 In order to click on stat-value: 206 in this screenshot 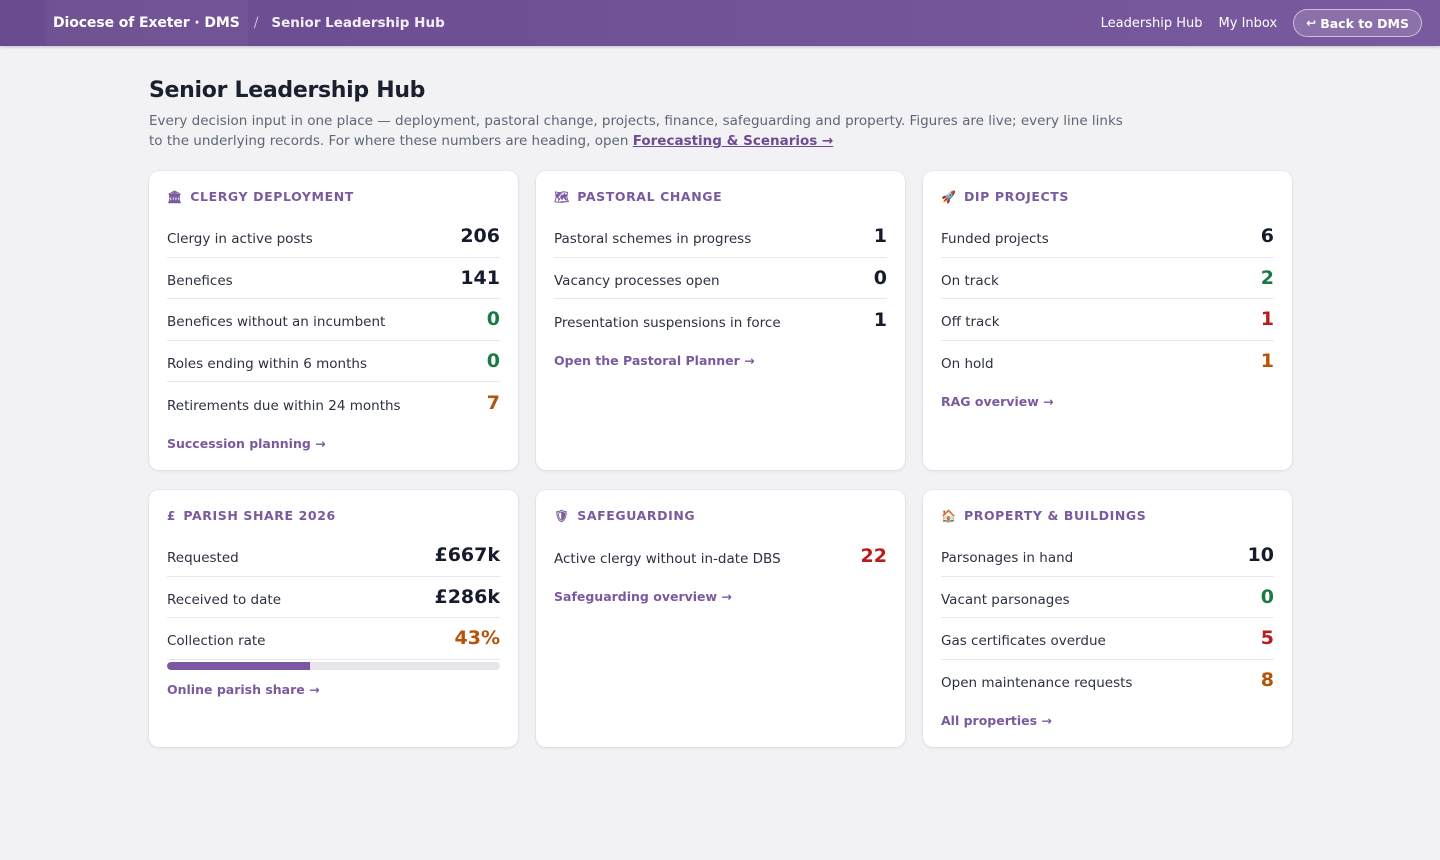, I will do `click(480, 236)`.